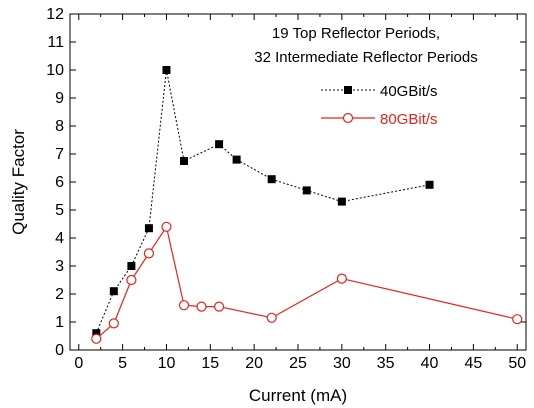 This screenshot has height=408, width=534. What do you see at coordinates (298, 395) in the screenshot?
I see `x-axis-title: Current (mA)` at bounding box center [298, 395].